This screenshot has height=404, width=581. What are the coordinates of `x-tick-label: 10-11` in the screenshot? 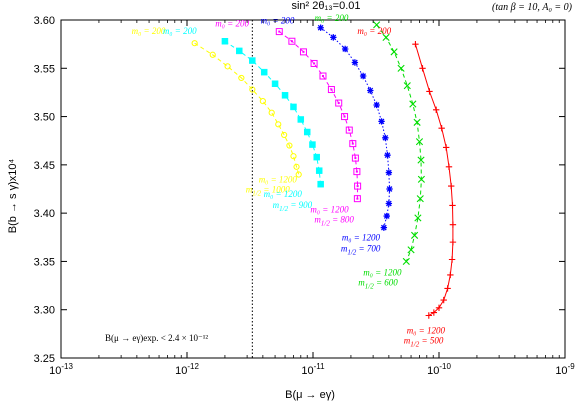 It's located at (313, 369).